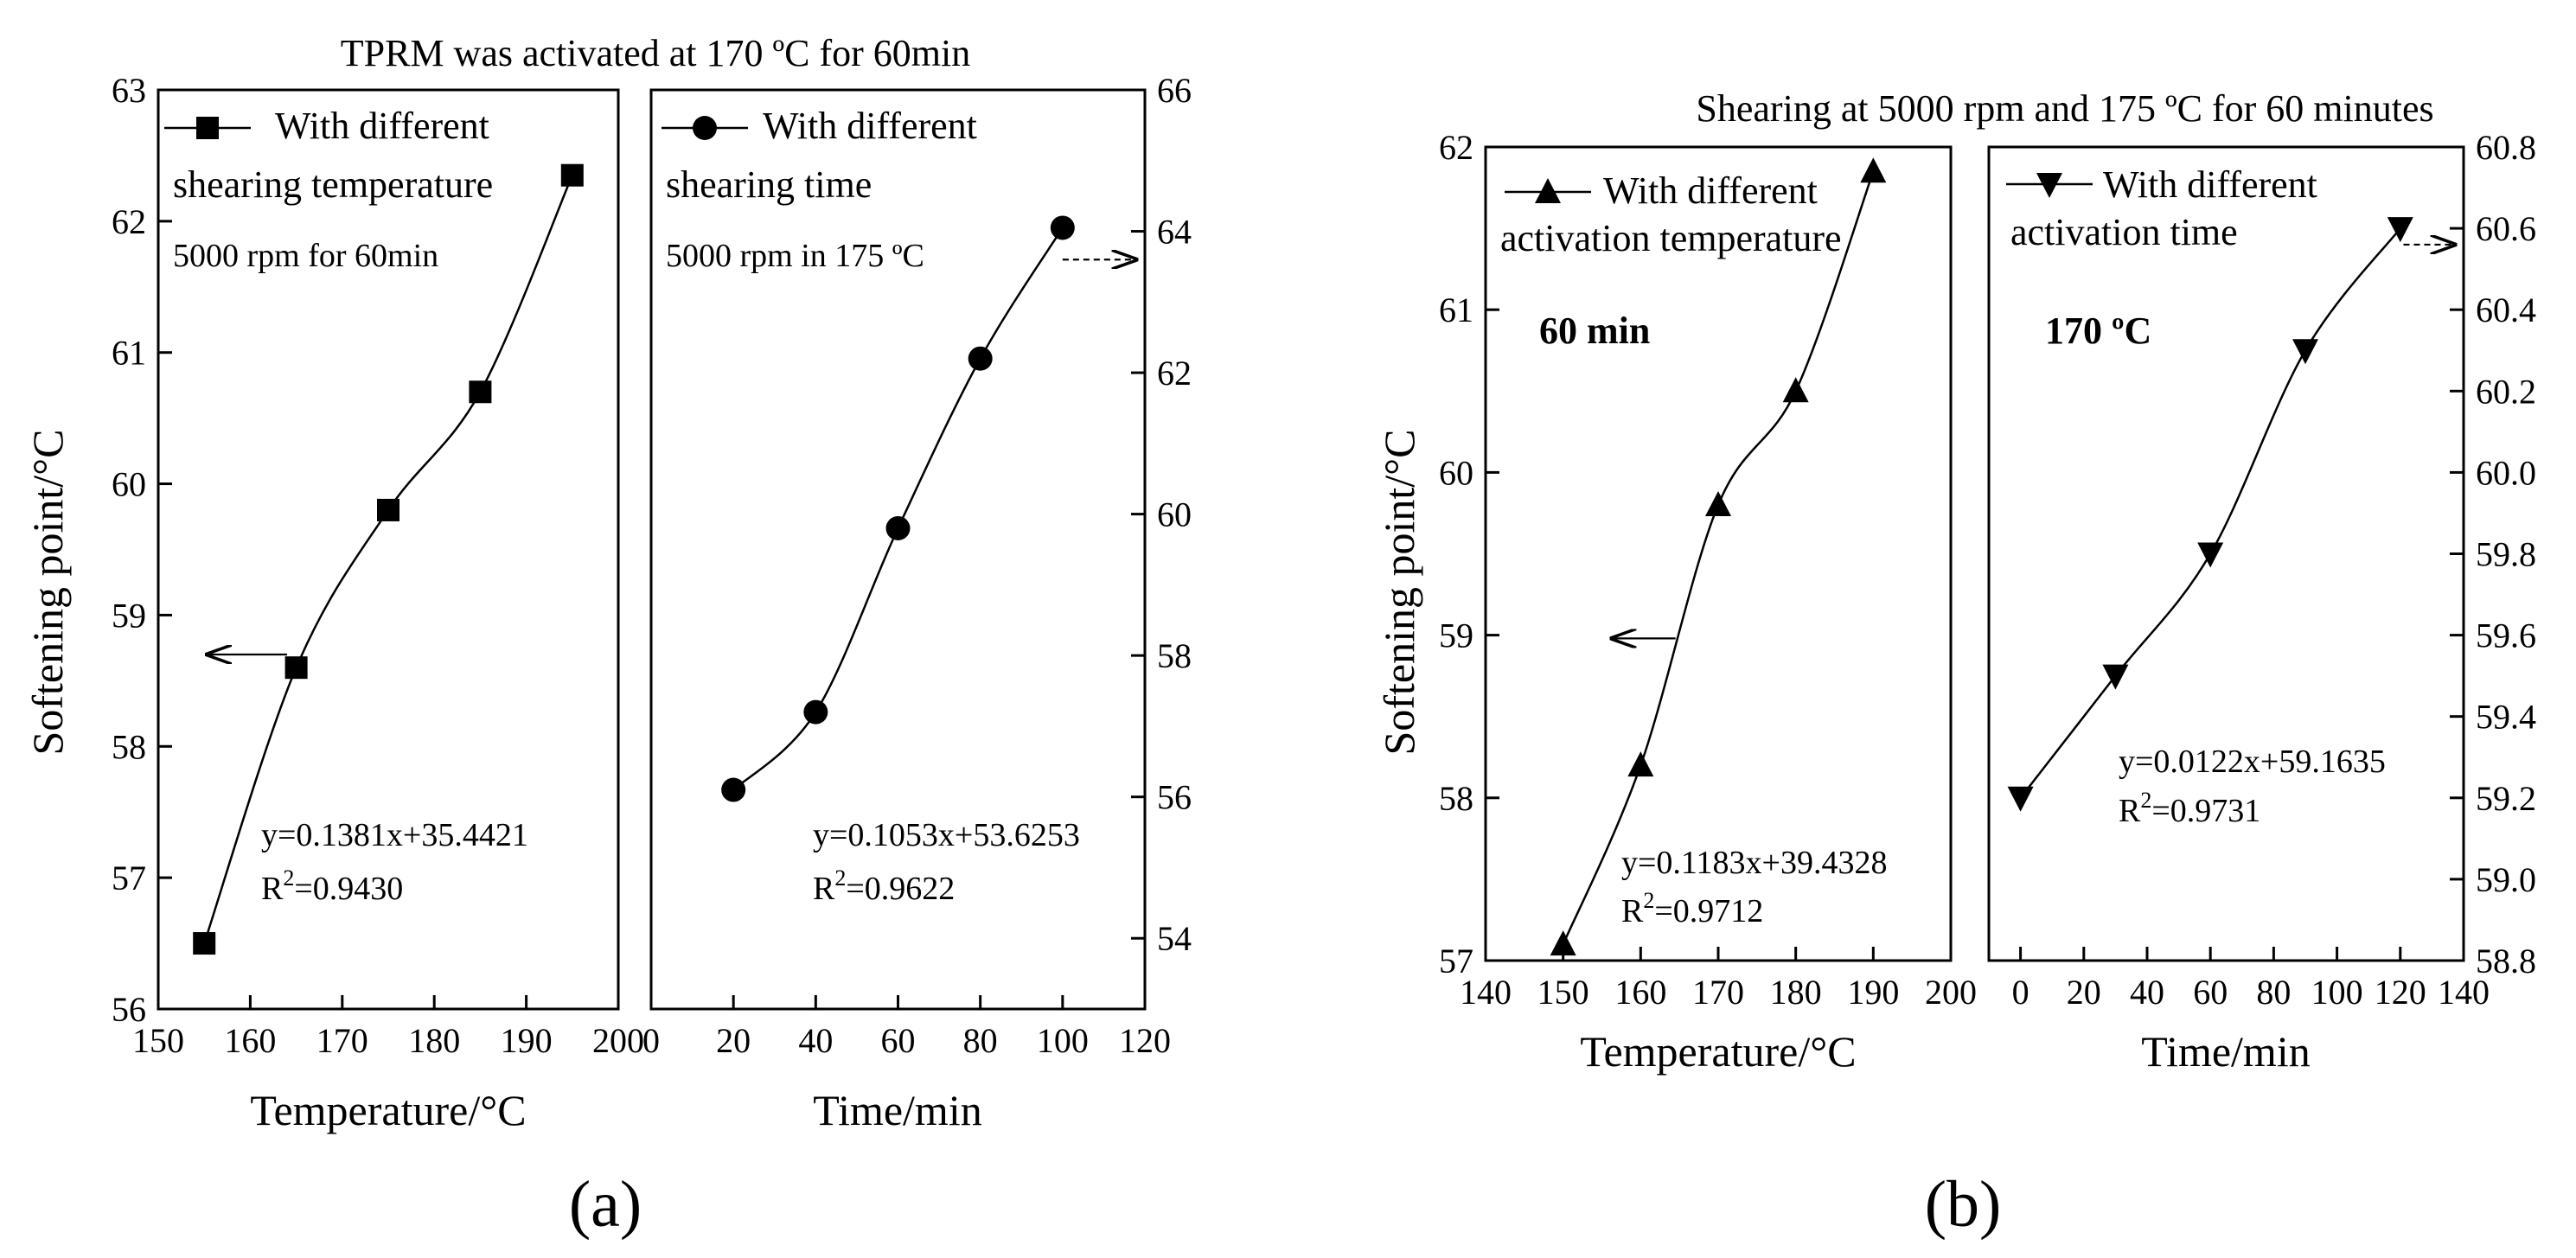 This screenshot has width=2576, height=1258. Describe the element at coordinates (2506, 472) in the screenshot. I see `y-tick-label: 60.0` at that location.